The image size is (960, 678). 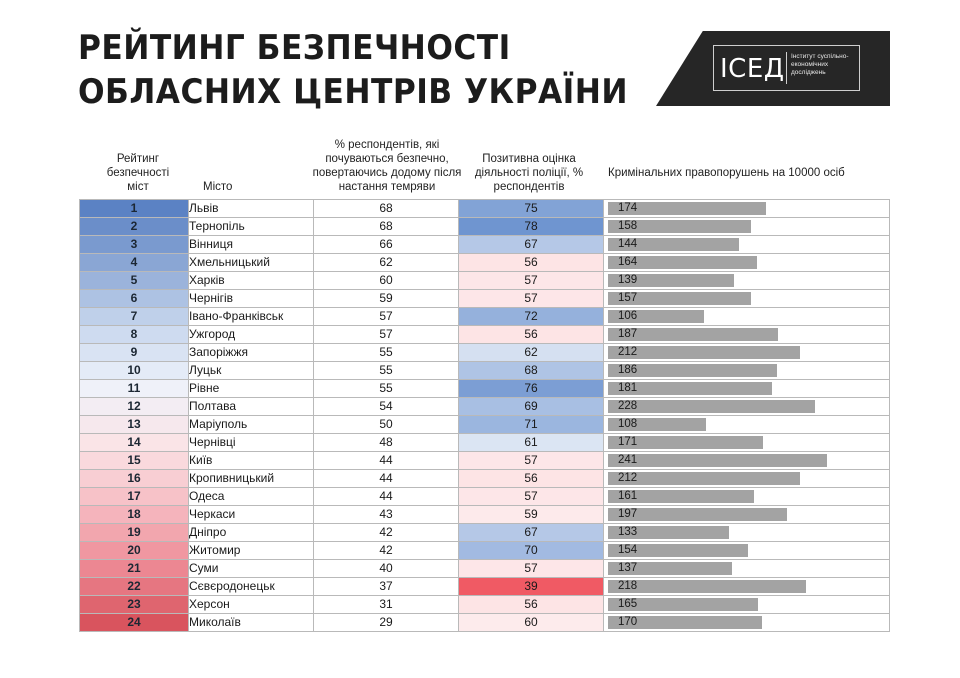 What do you see at coordinates (628, 298) in the screenshot?
I see `crime-value: 157` at bounding box center [628, 298].